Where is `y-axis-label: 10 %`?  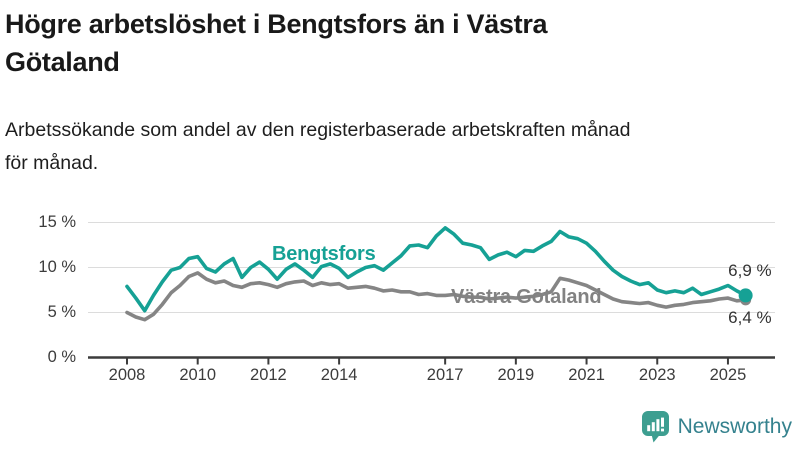 y-axis-label: 10 % is located at coordinates (57, 266).